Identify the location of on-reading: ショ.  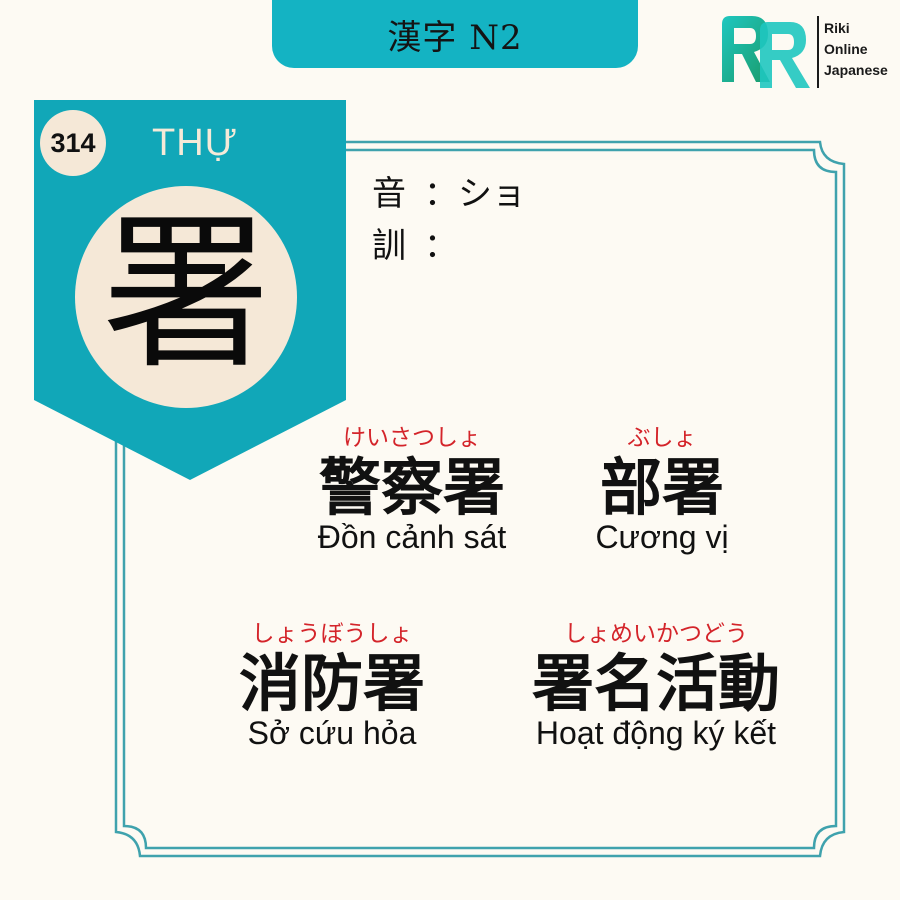
(492, 194).